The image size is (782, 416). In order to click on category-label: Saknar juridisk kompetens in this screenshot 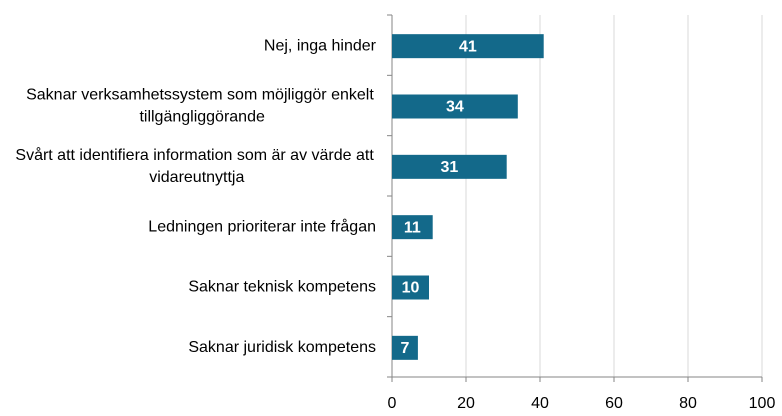, I will do `click(282, 347)`.